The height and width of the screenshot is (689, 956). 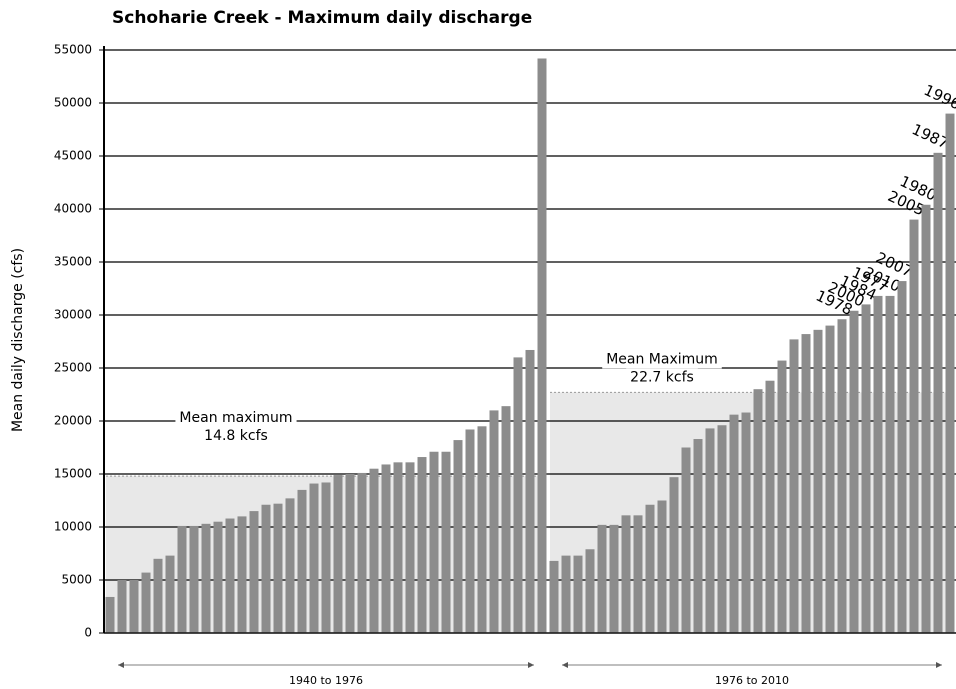 What do you see at coordinates (73, 50) in the screenshot?
I see `y-tick-label: 55000` at bounding box center [73, 50].